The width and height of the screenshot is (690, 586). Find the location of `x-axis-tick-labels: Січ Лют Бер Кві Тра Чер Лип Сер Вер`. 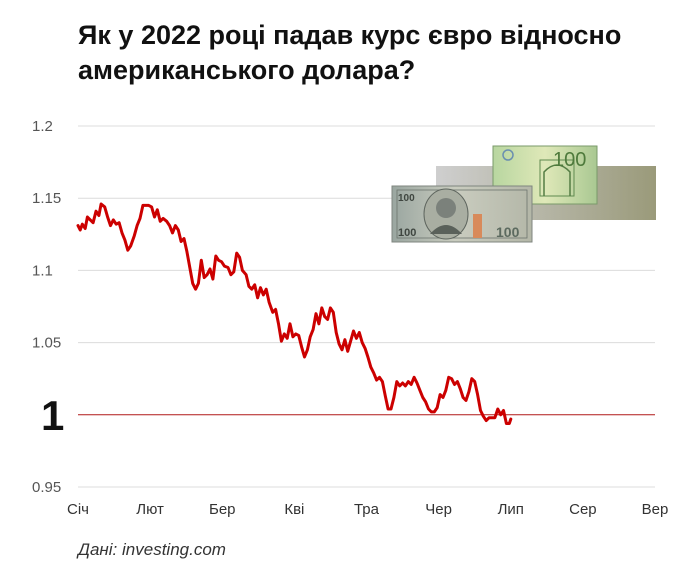

x-axis-tick-labels: Січ Лют Бер Кві Тра Чер Лип Сер Вер is located at coordinates (367, 509).